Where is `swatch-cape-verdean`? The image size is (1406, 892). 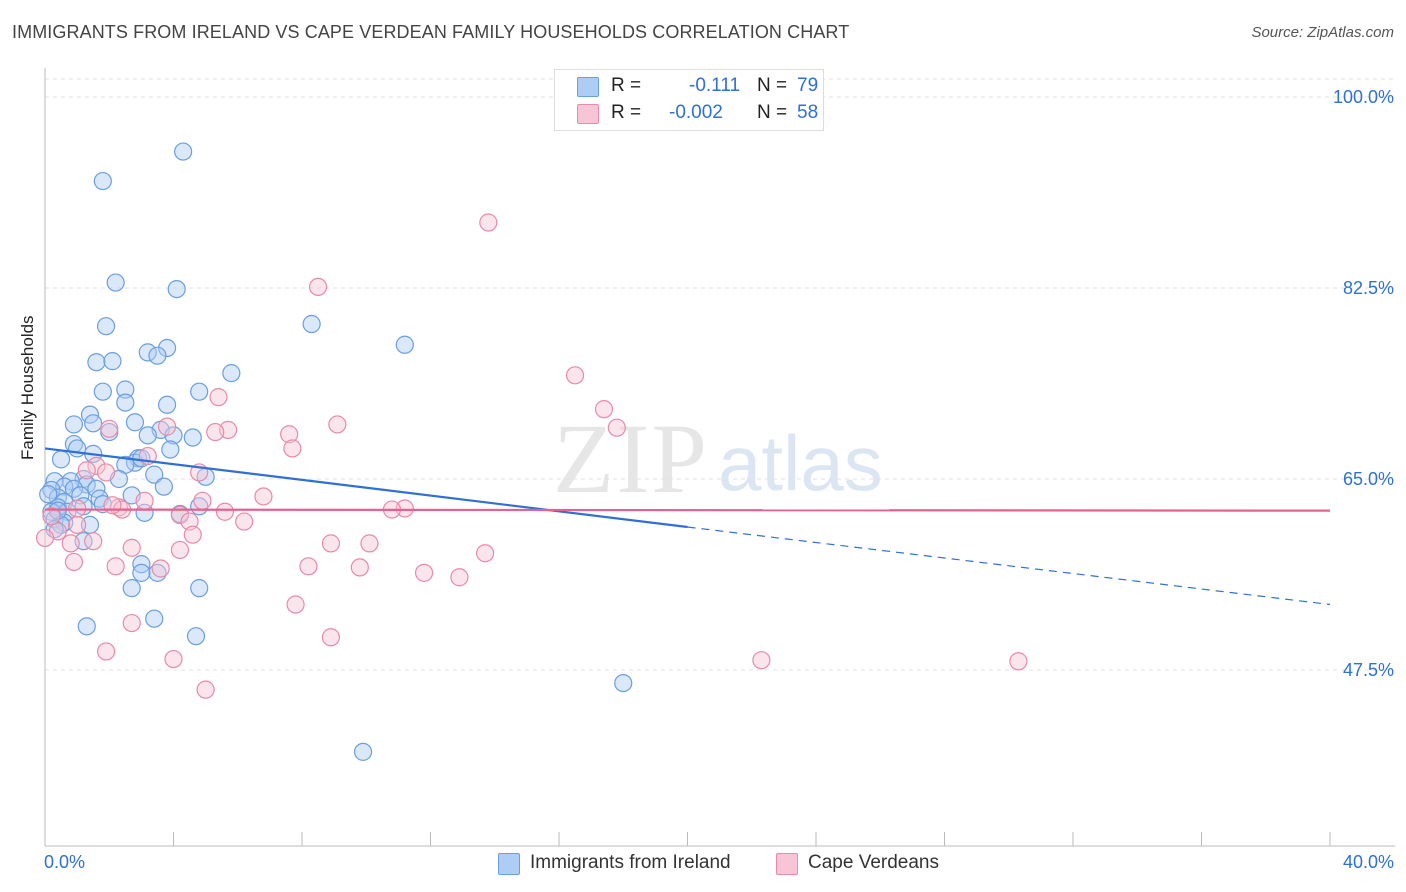
swatch-cape-verdean is located at coordinates (588, 114).